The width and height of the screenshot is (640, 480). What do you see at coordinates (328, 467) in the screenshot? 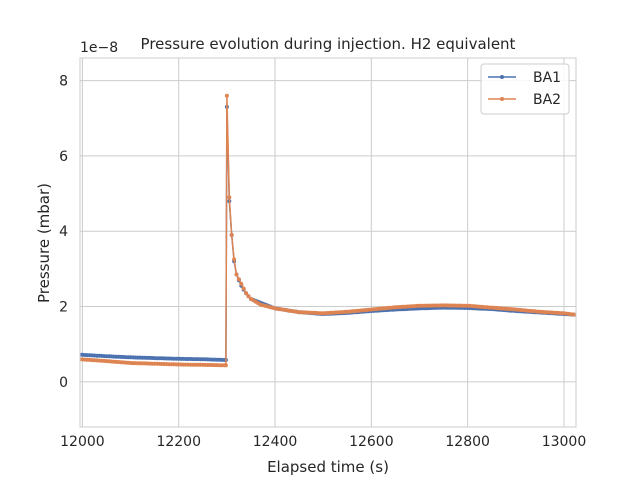
I see `x-axis-label: Elapsed time (s)` at bounding box center [328, 467].